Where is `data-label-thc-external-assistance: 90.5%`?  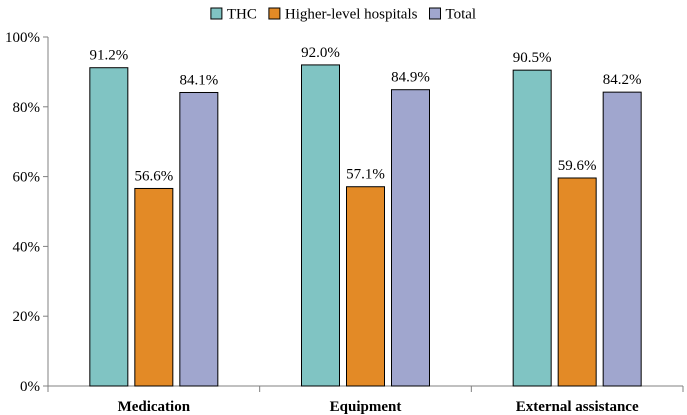
data-label-thc-external-assistance: 90.5% is located at coordinates (532, 58).